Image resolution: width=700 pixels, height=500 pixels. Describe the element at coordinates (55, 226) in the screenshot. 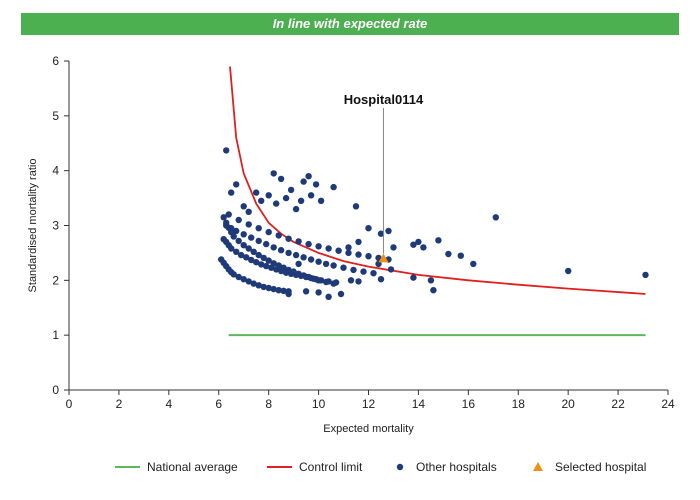

I see `y-tick-label: 3` at that location.